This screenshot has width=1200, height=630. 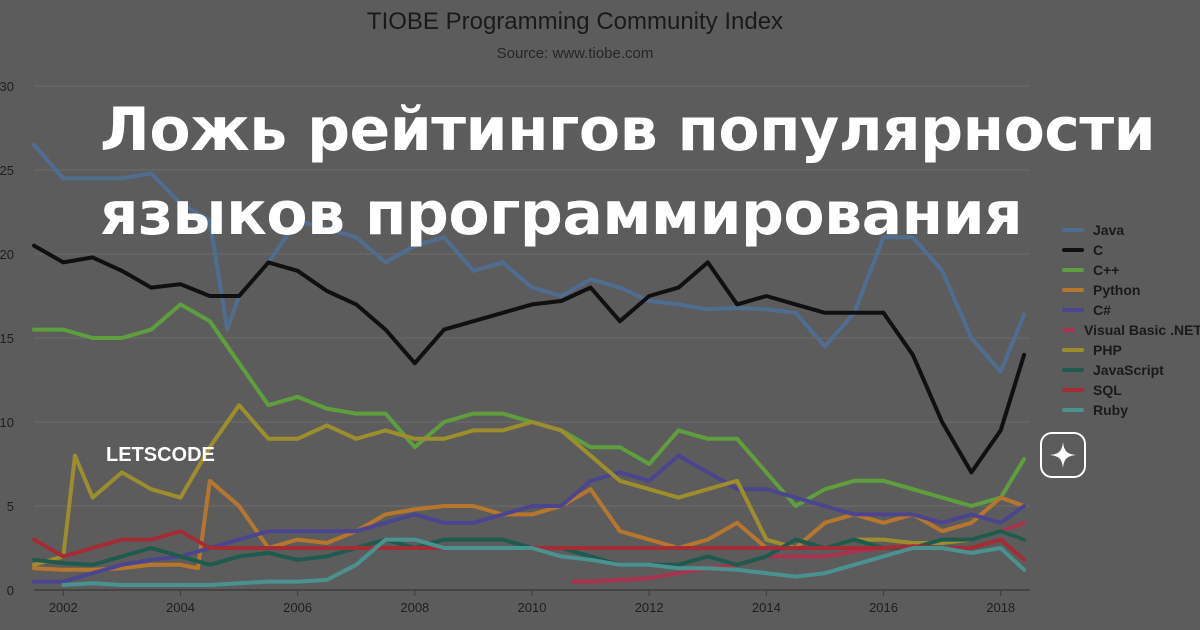 I want to click on legend-item: JavaScript, so click(x=1131, y=370).